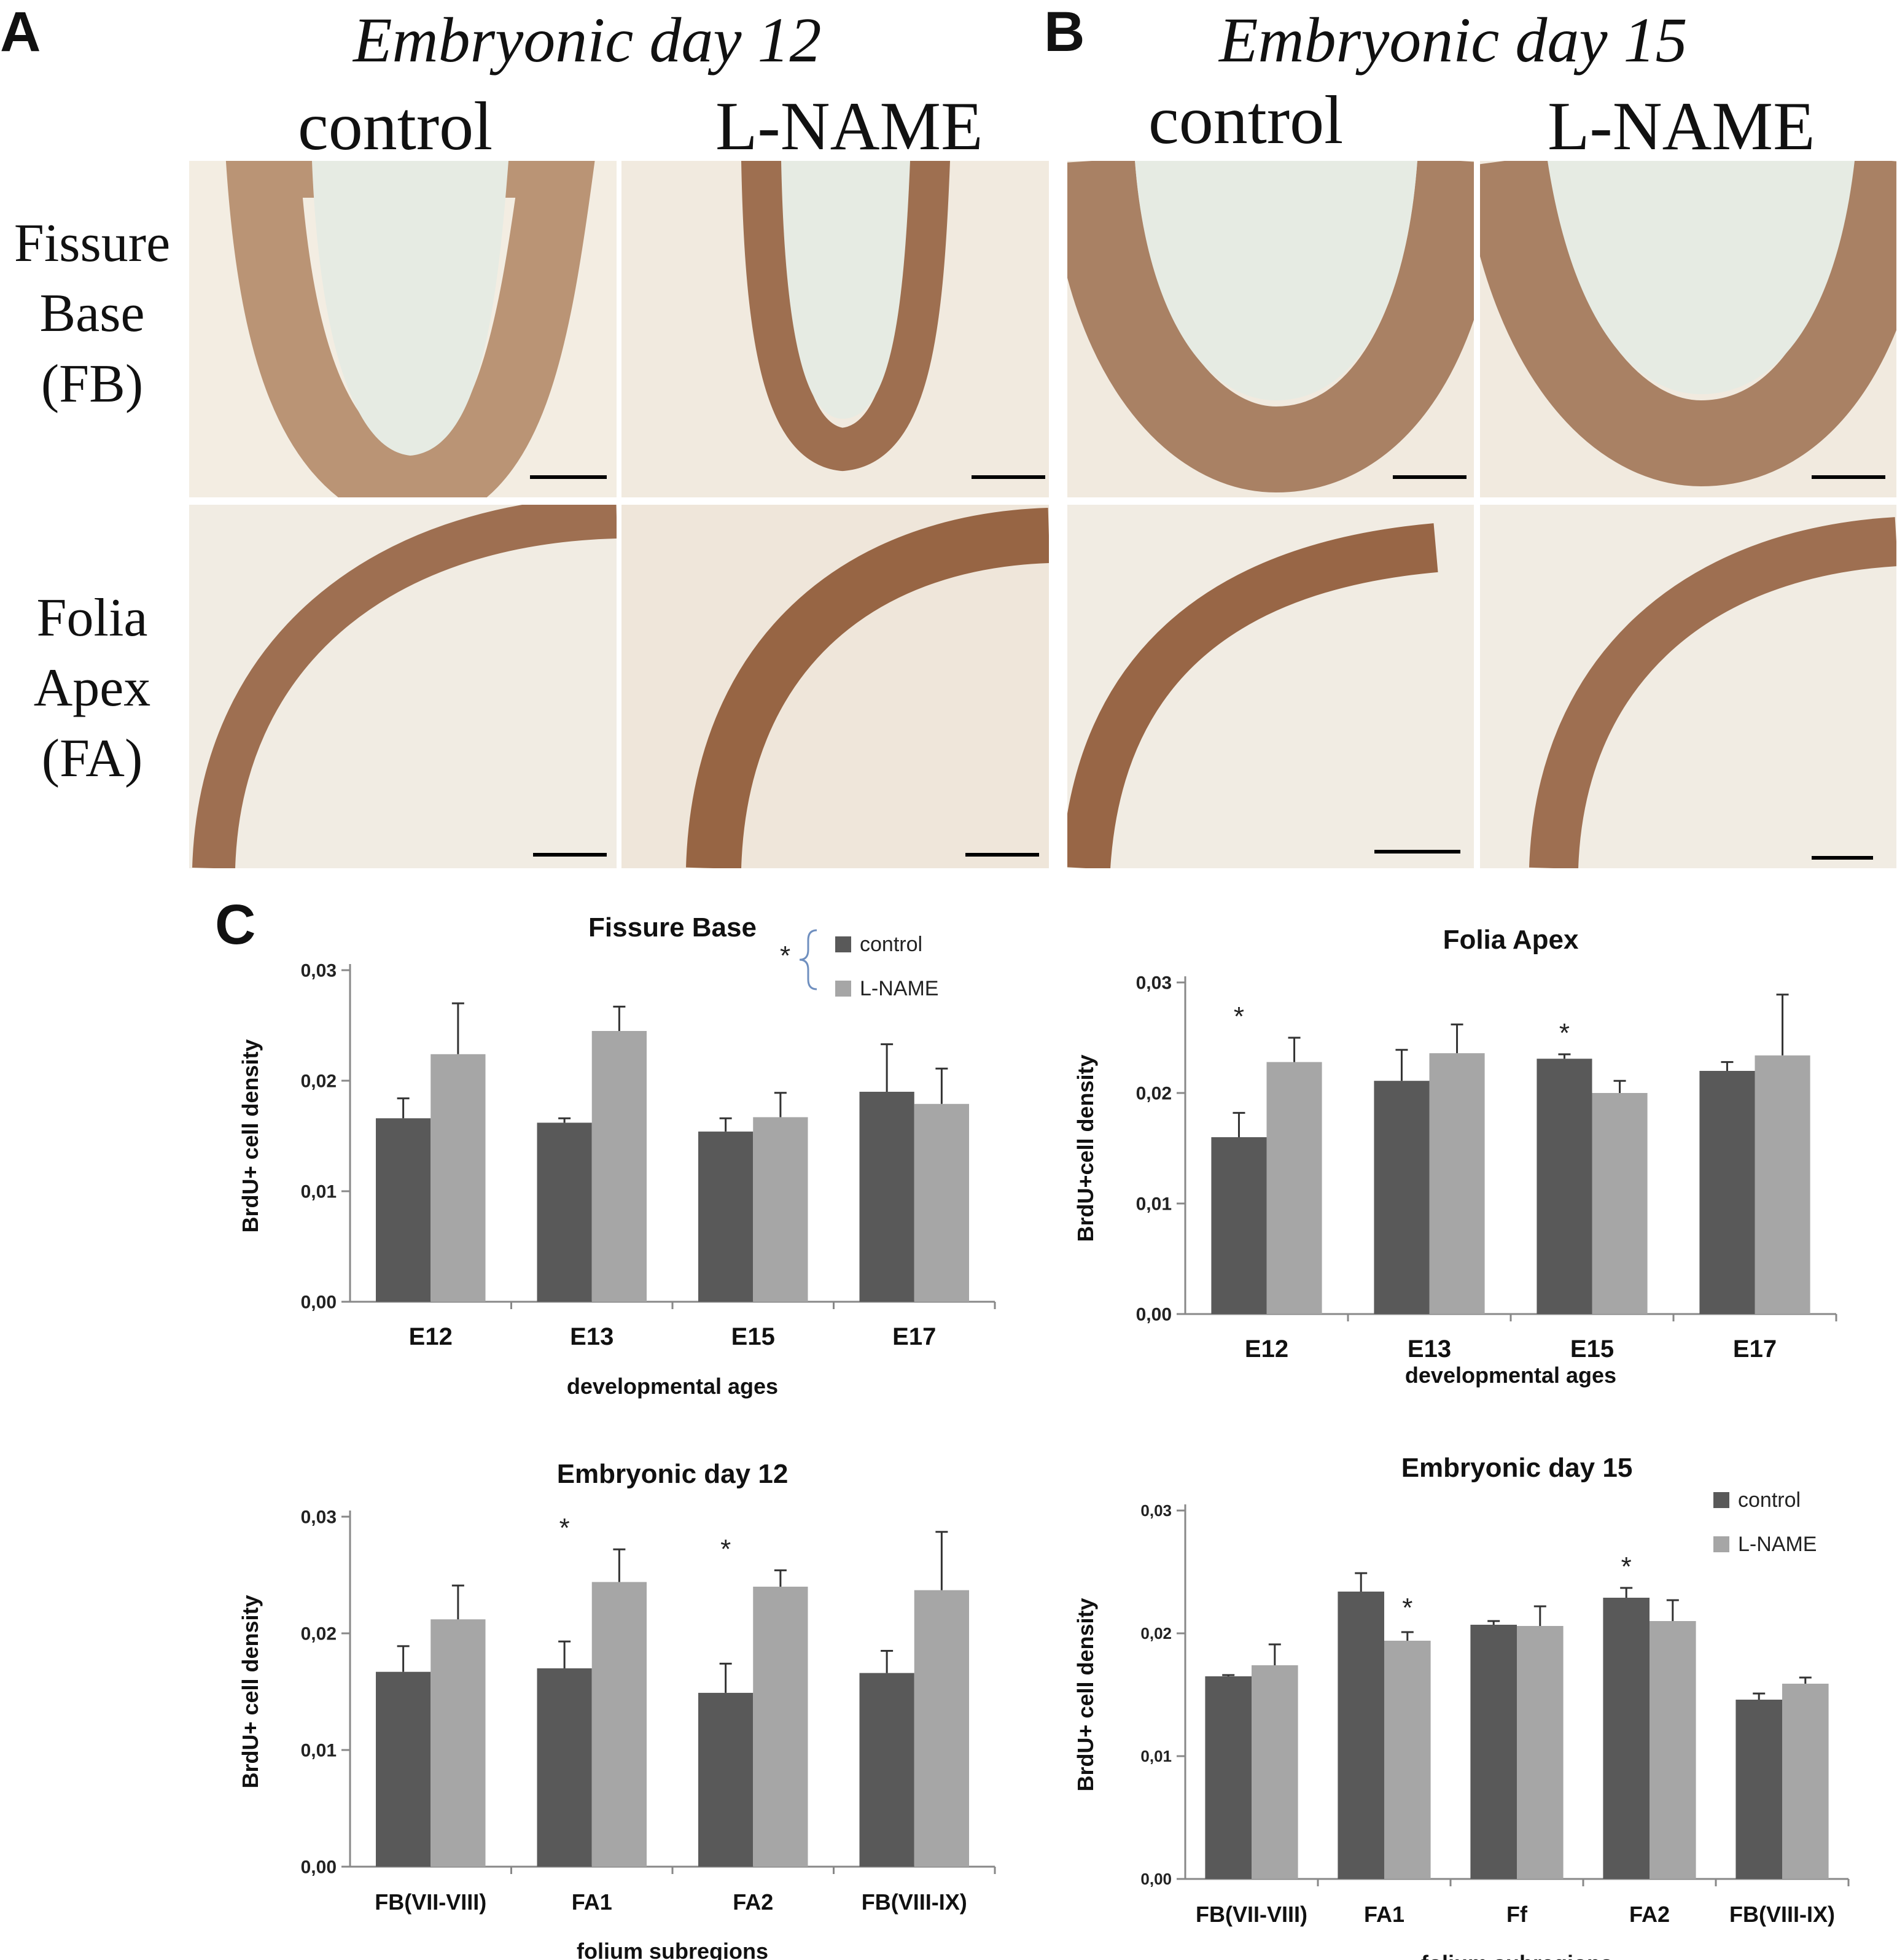  Describe the element at coordinates (1769, 1500) in the screenshot. I see `embryonic-day-15-legend-label-0: control` at that location.